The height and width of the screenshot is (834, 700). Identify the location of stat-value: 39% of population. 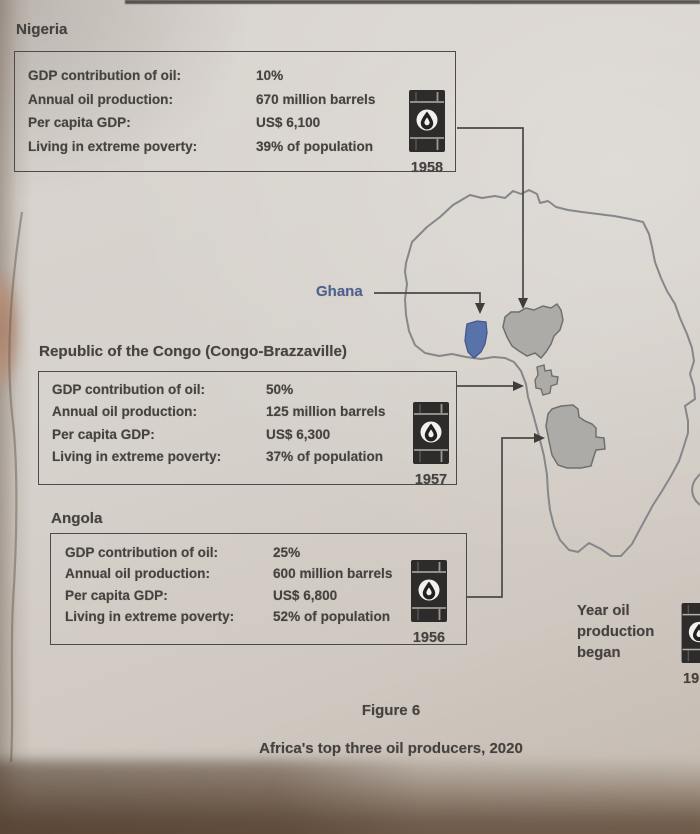
(315, 146).